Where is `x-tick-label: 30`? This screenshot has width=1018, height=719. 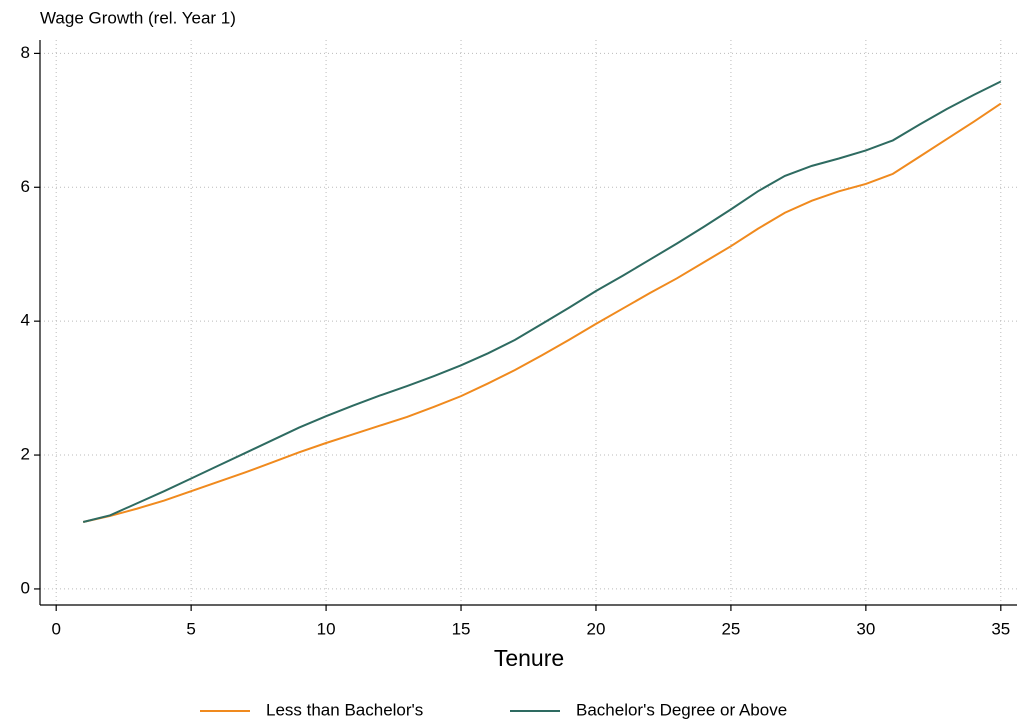 x-tick-label: 30 is located at coordinates (865, 628).